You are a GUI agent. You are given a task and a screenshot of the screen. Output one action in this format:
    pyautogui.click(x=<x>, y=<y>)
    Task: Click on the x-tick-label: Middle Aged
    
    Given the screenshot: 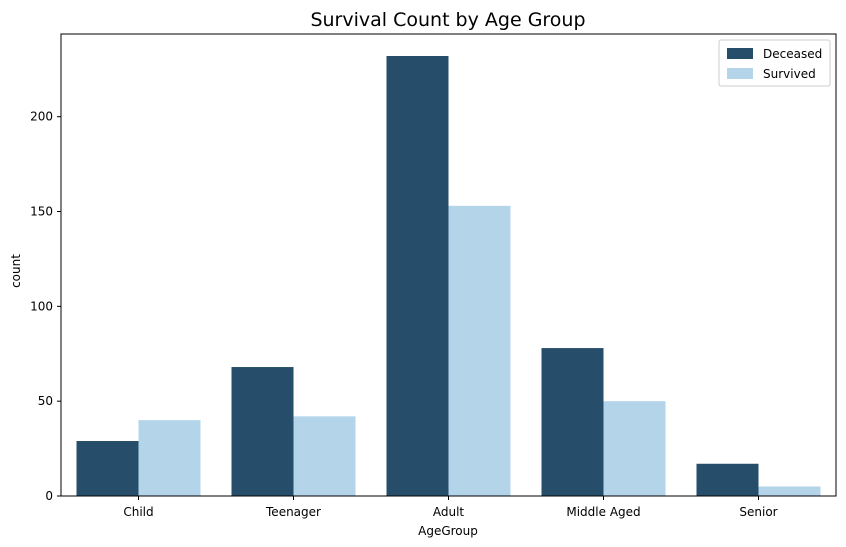 What is the action you would take?
    pyautogui.click(x=603, y=512)
    